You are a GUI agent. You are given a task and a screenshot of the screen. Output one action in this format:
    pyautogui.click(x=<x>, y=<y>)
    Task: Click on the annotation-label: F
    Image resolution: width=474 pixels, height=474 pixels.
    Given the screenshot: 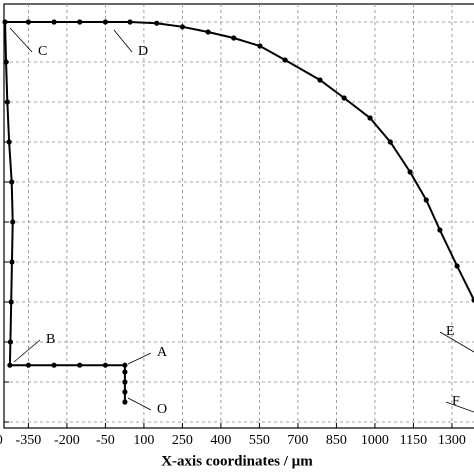 What is the action you would take?
    pyautogui.click(x=456, y=401)
    